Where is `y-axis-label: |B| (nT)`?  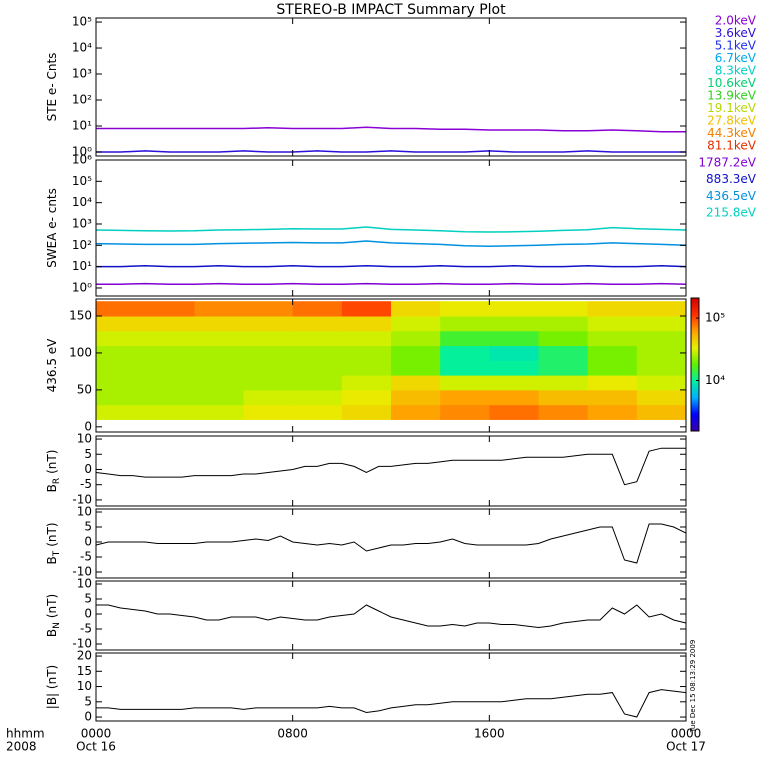 y-axis-label: |B| (nT) is located at coordinates (52, 687).